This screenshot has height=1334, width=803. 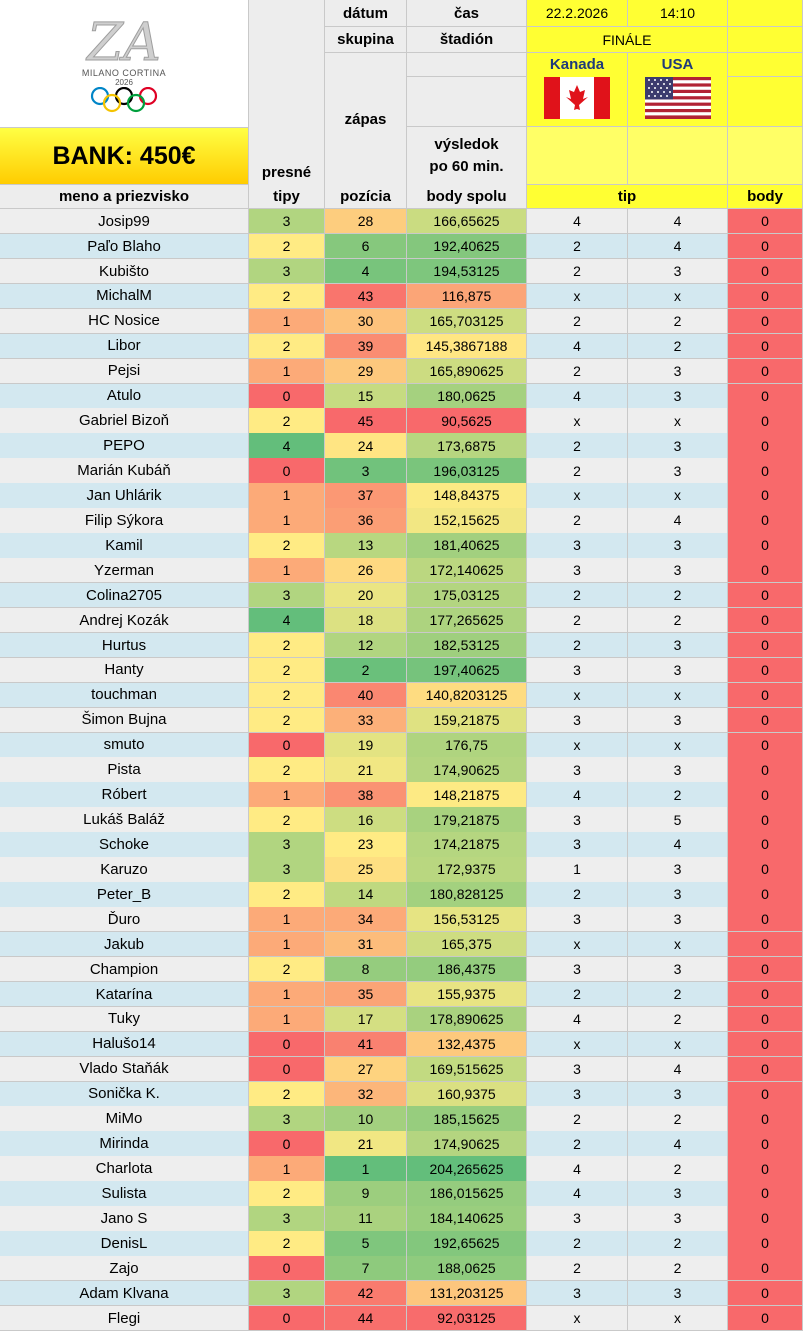 I want to click on name-column-header: meno a priezvisko, so click(x=124, y=197).